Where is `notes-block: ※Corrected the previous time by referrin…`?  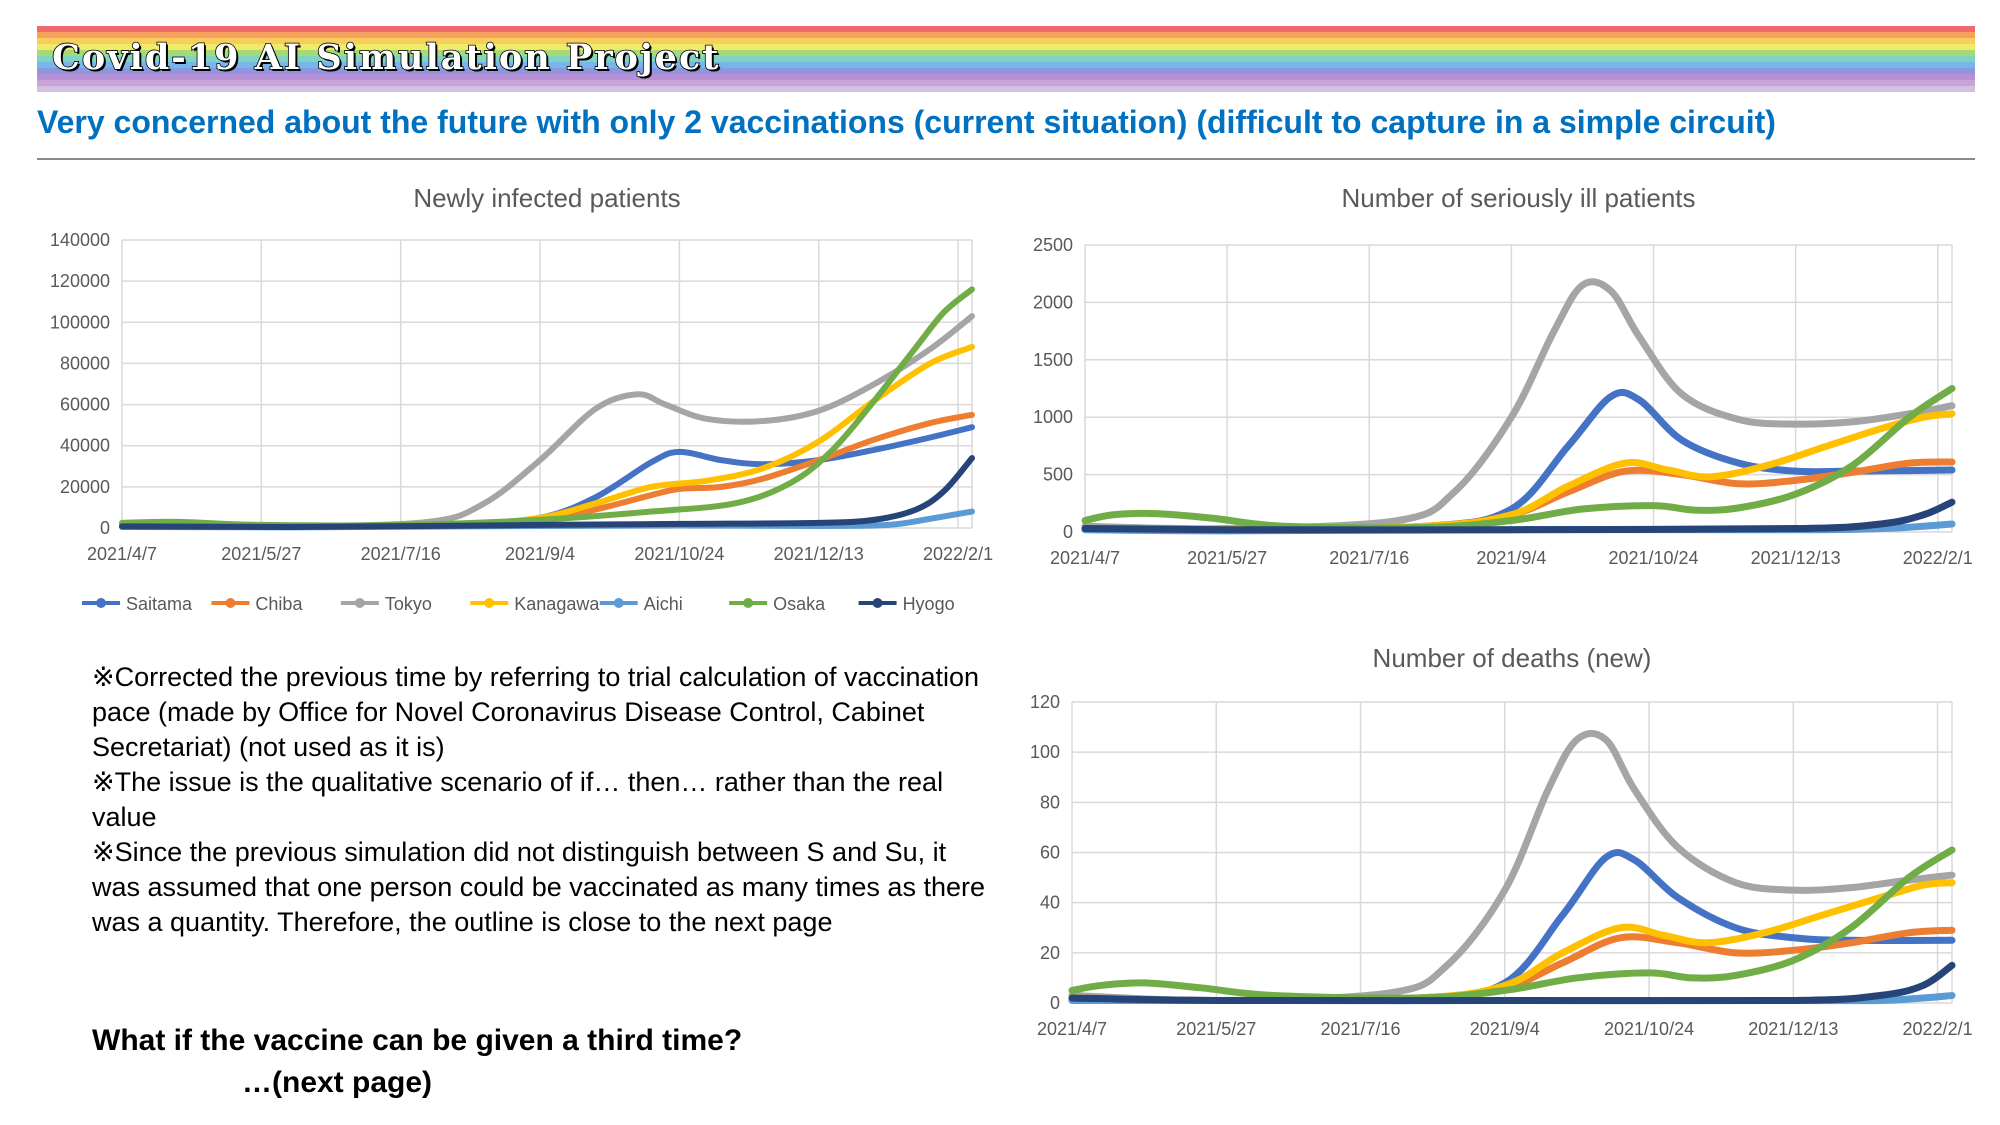
notes-block: ※Corrected the previous time by referrin… is located at coordinates (542, 800).